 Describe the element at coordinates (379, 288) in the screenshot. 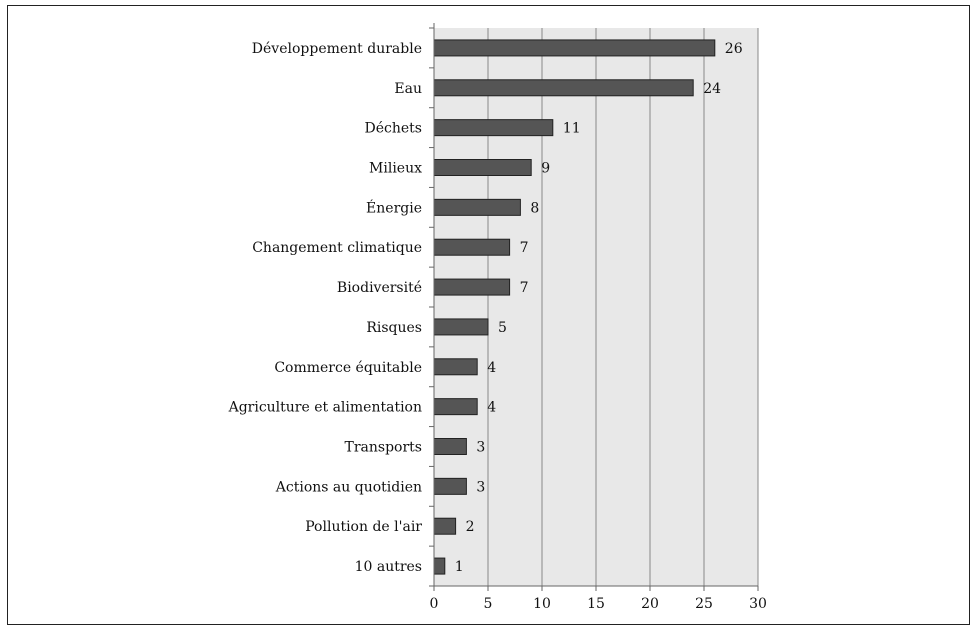

I see `category-label: Biodiversité` at that location.